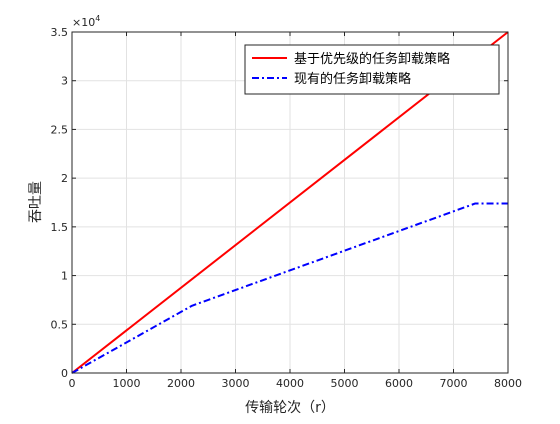 The image size is (560, 424). Describe the element at coordinates (290, 408) in the screenshot. I see `x-axis-label: 传输轮次（r）` at that location.